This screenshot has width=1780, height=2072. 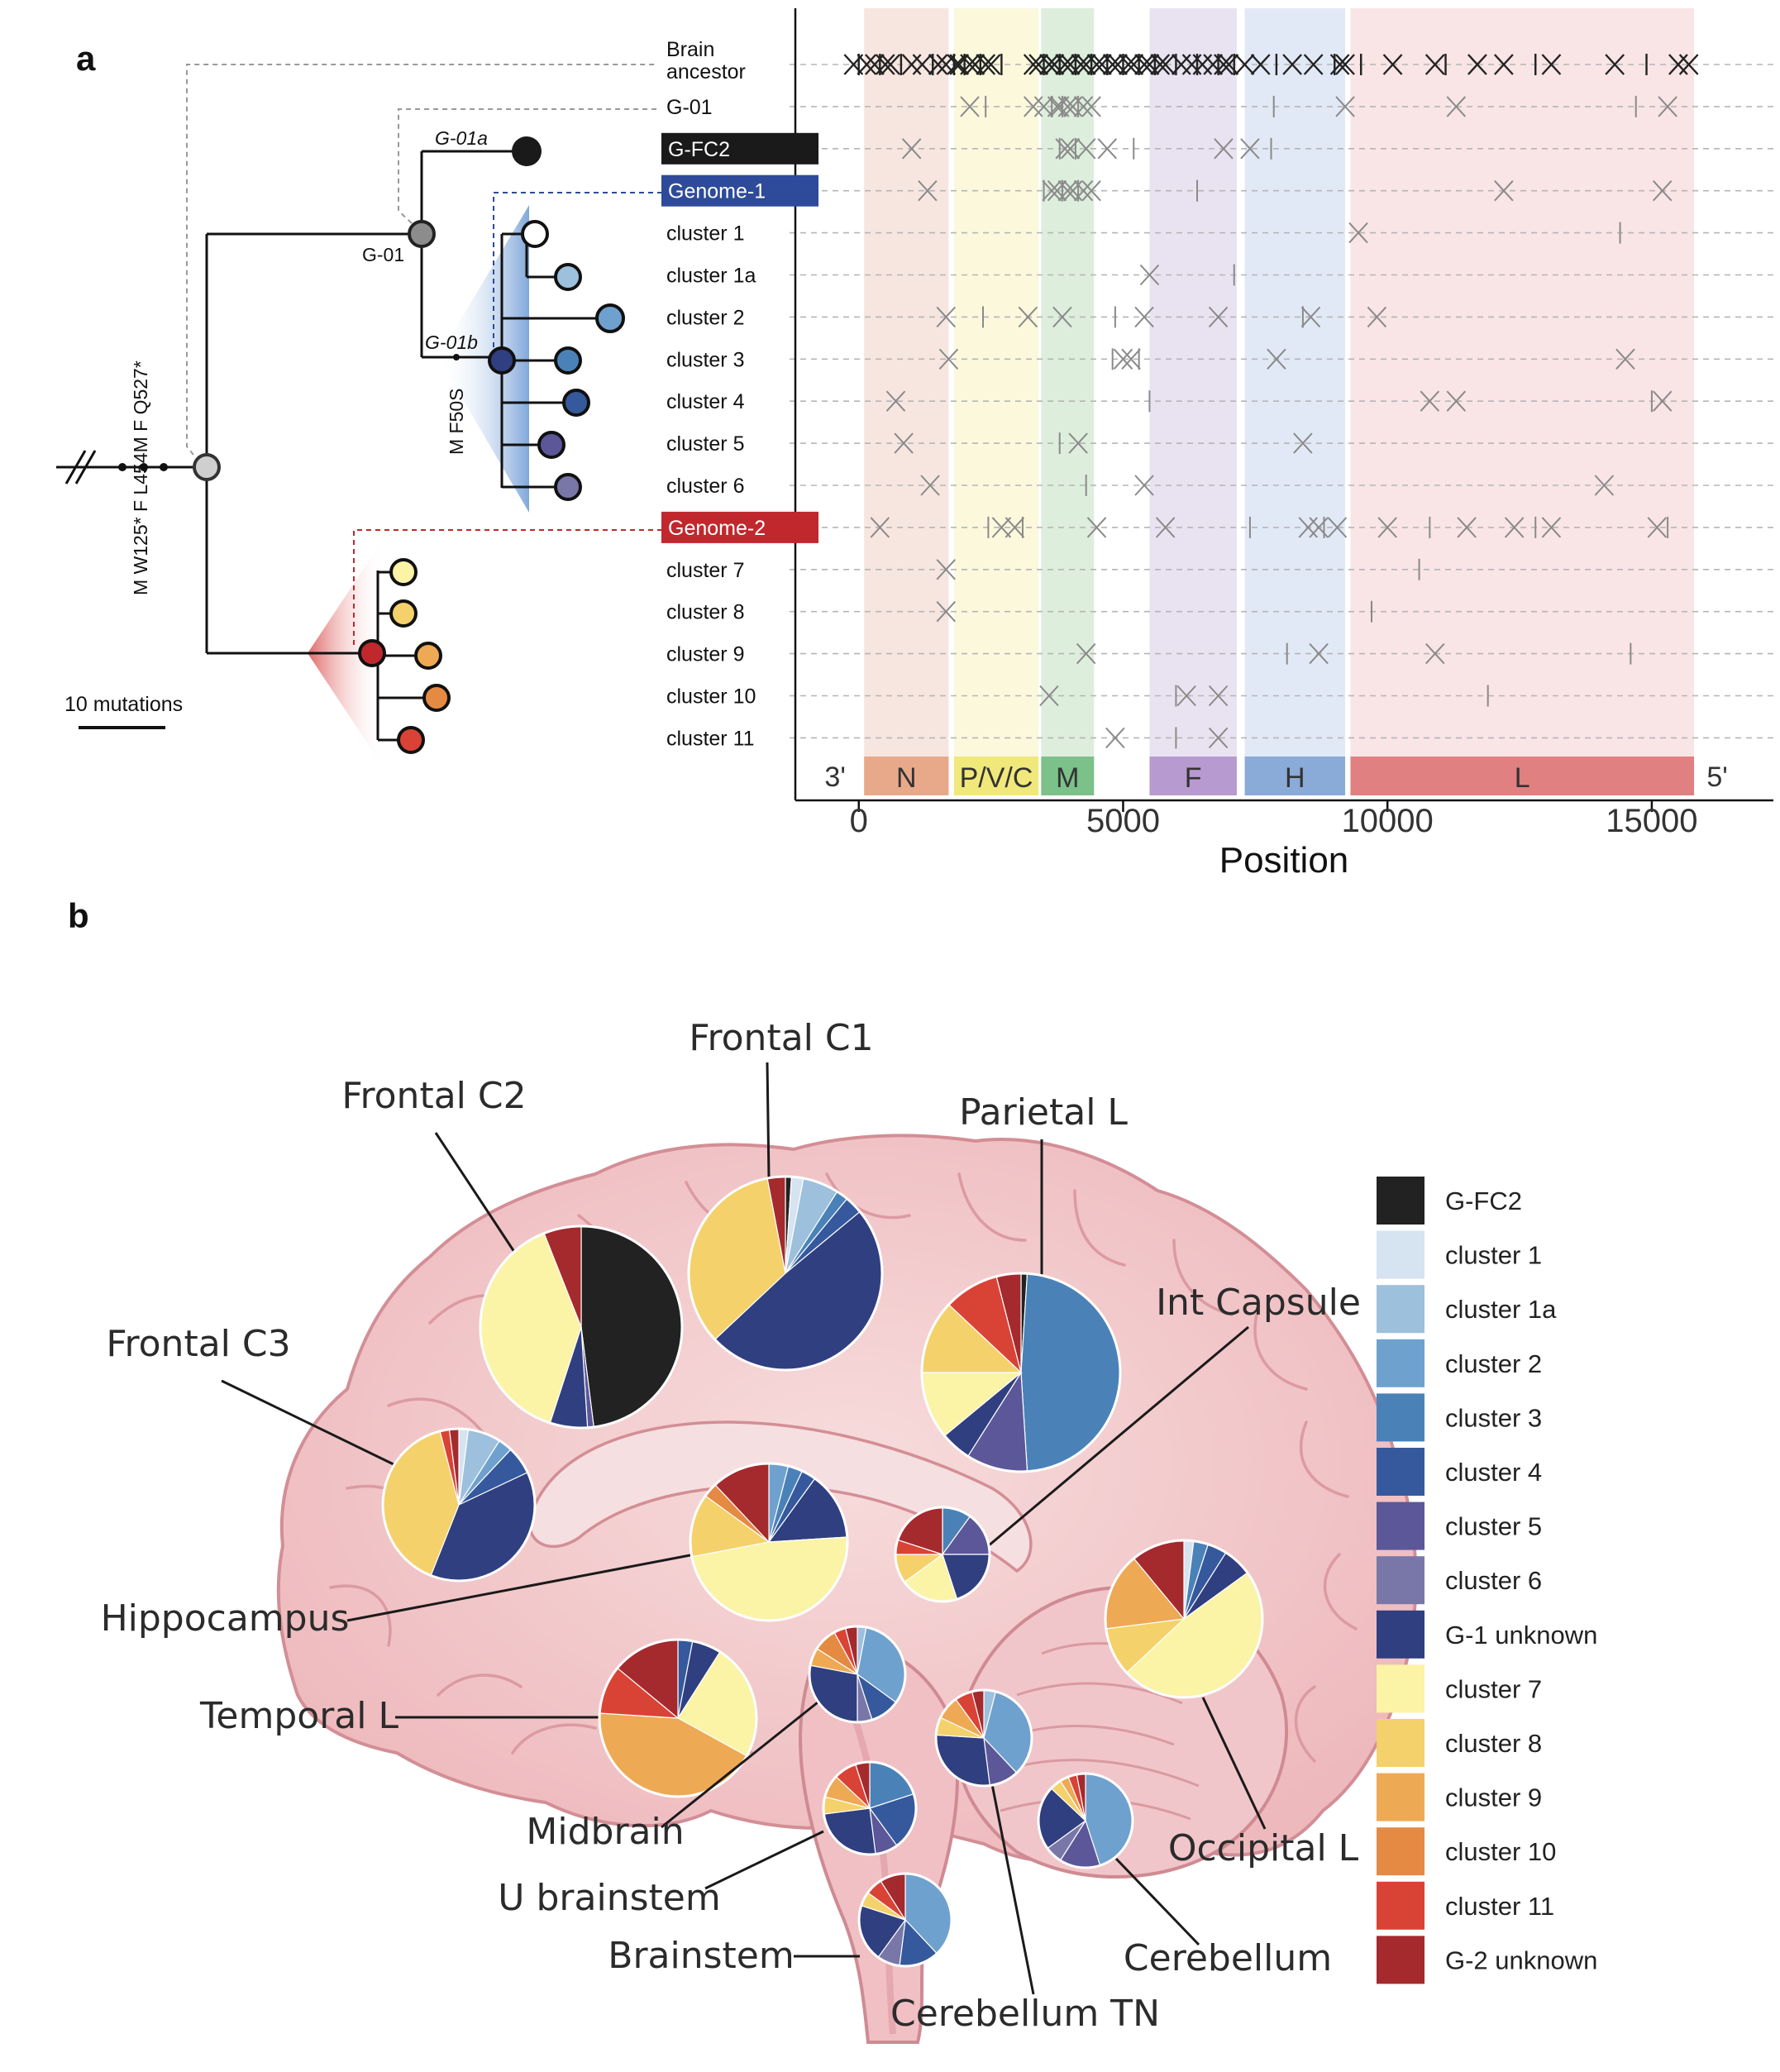 I want to click on region-label-10: Cerebellum TN, so click(x=1025, y=2014).